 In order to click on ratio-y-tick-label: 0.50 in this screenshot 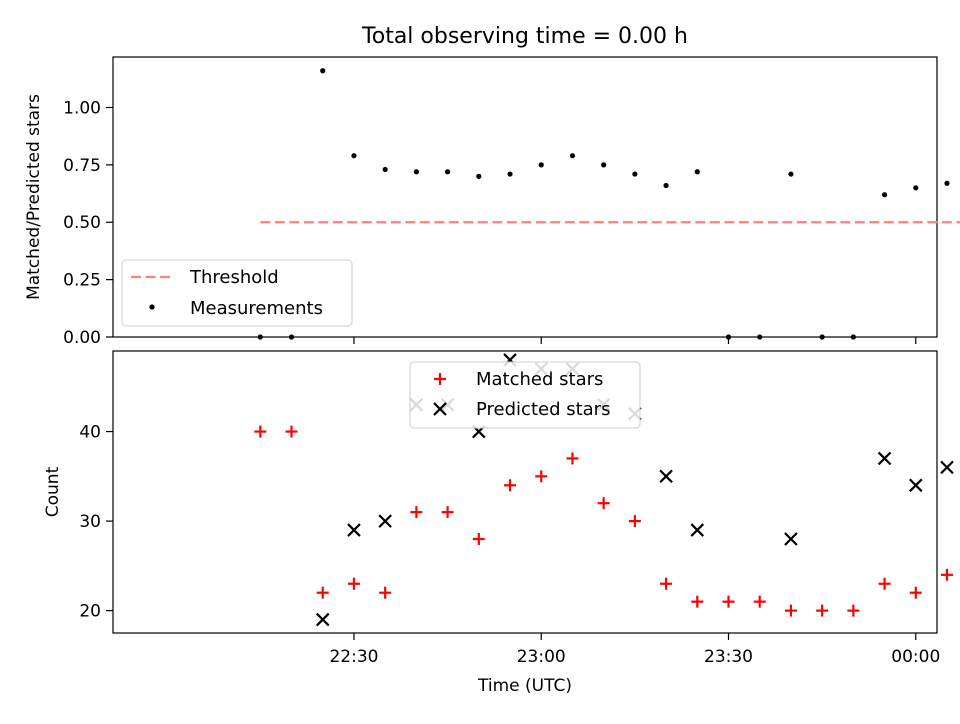, I will do `click(82, 223)`.